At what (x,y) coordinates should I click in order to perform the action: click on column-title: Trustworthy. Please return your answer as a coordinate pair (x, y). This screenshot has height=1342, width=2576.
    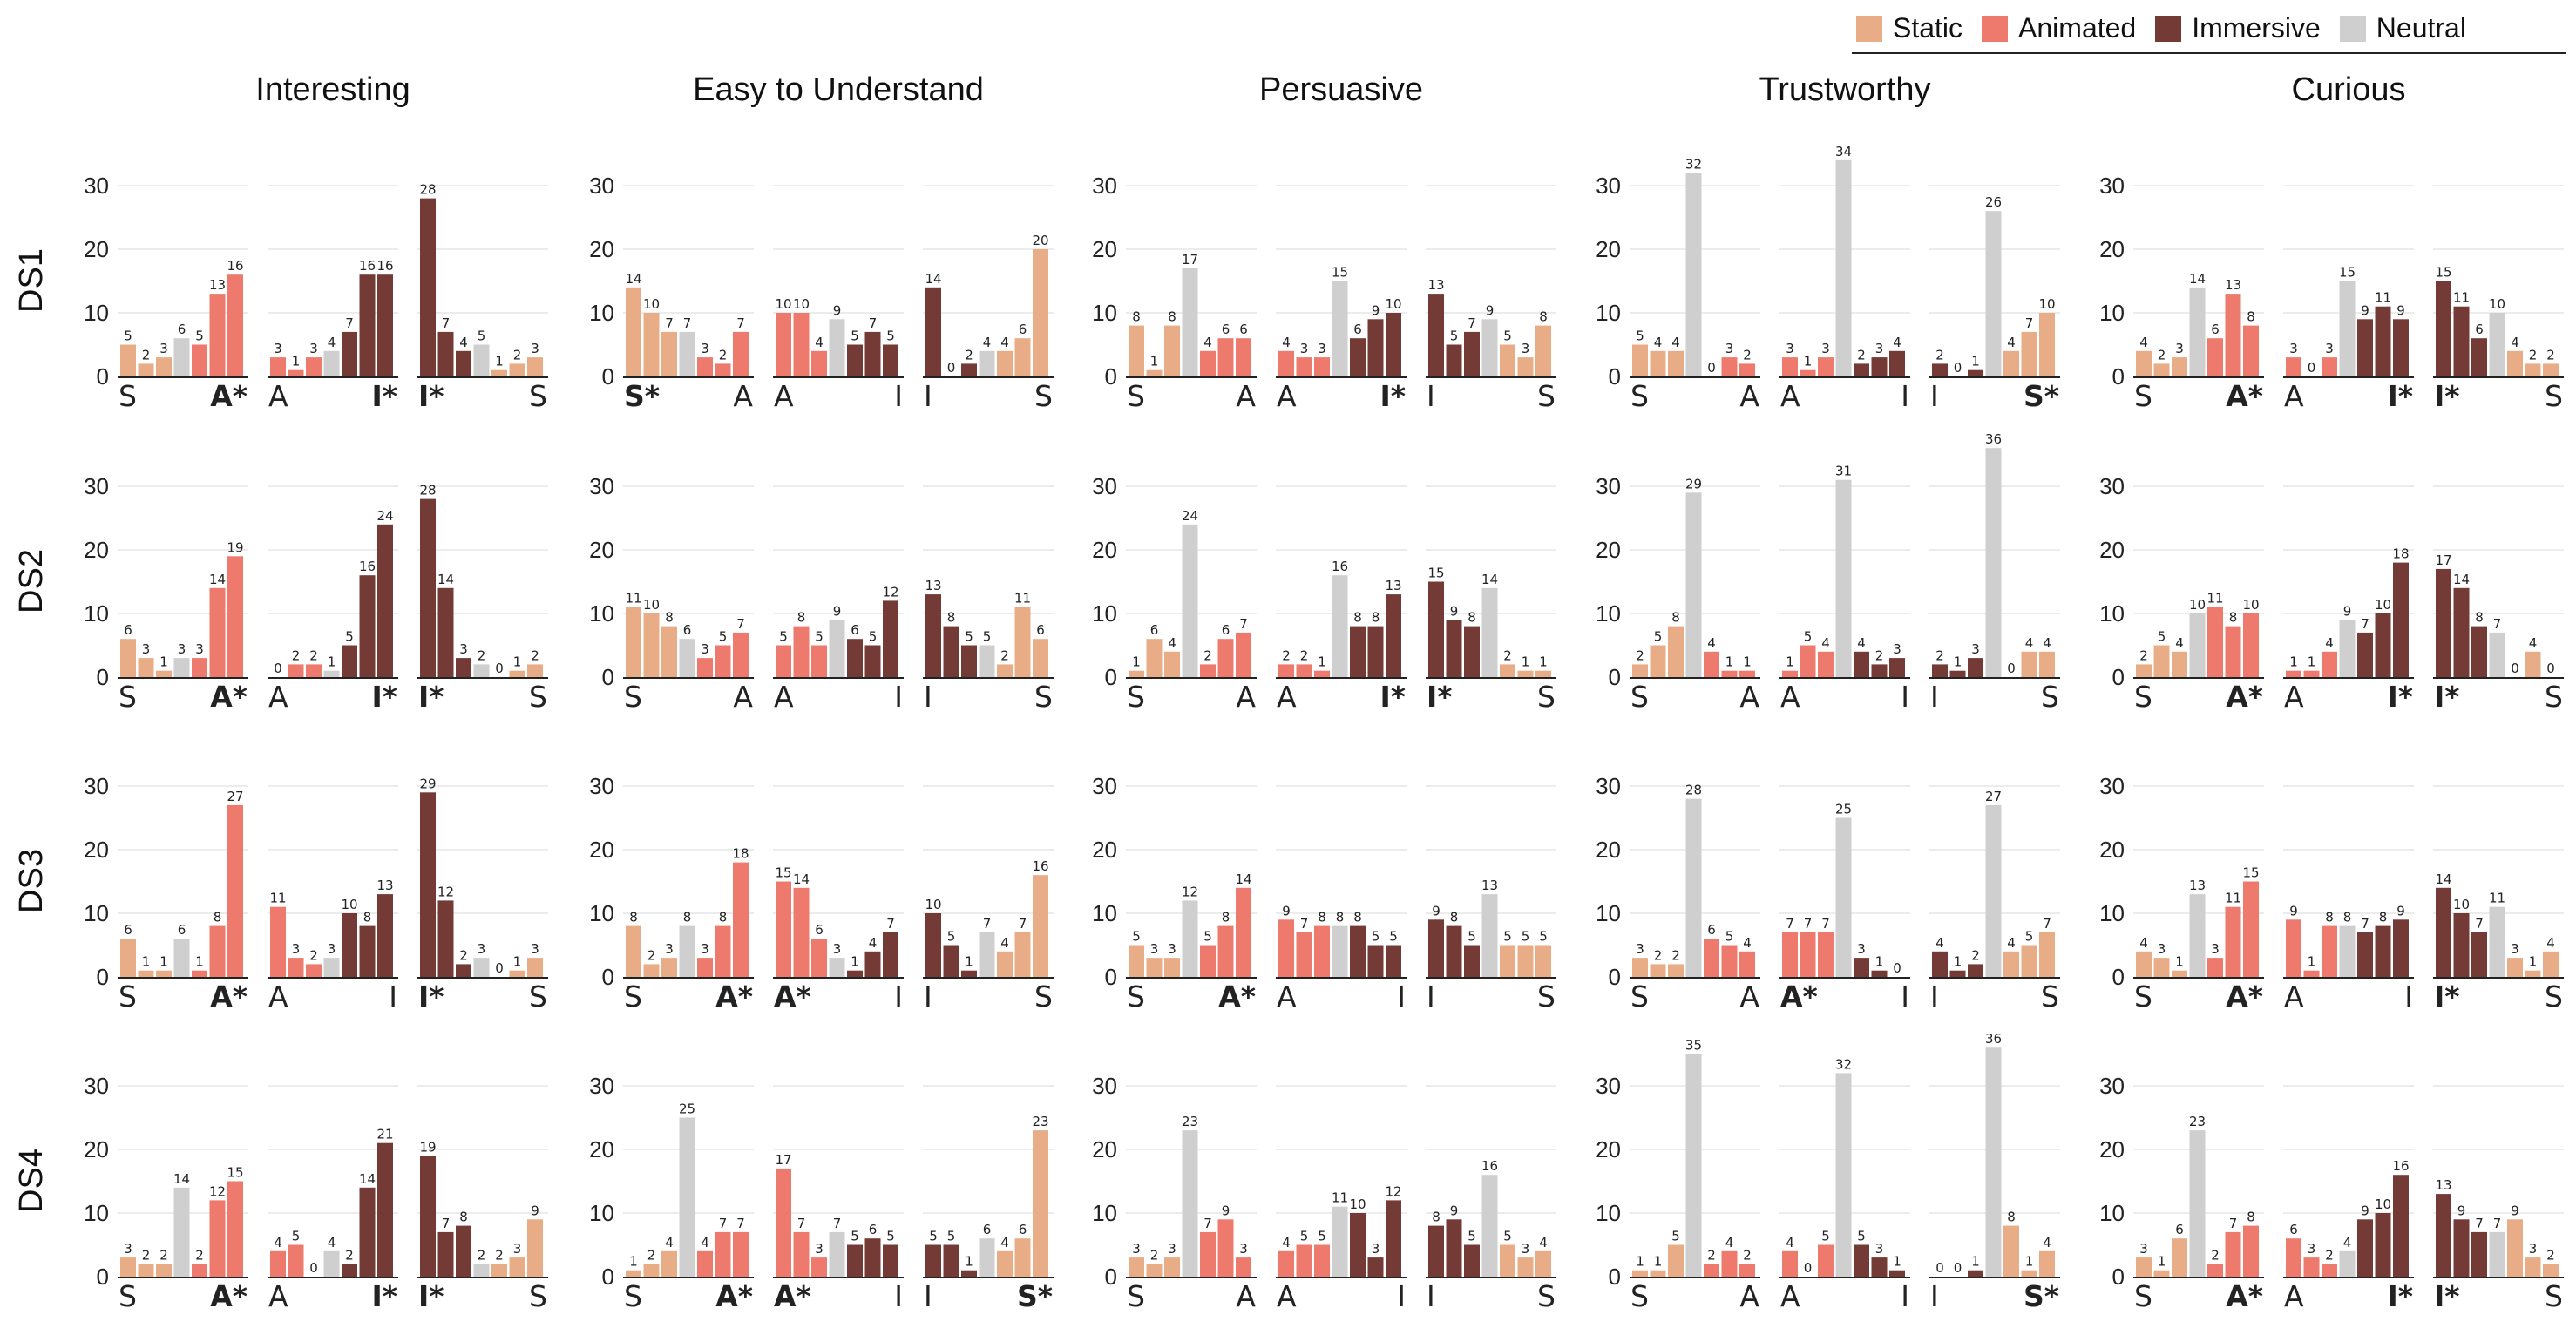
    Looking at the image, I should click on (1845, 89).